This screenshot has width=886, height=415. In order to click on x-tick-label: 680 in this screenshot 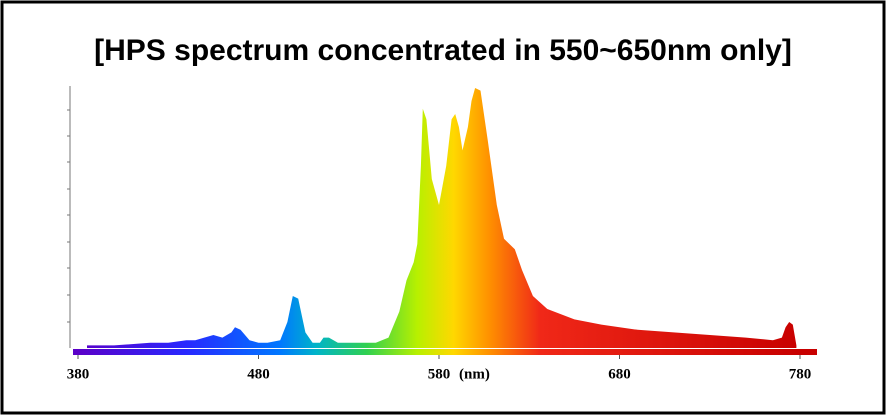, I will do `click(619, 374)`.